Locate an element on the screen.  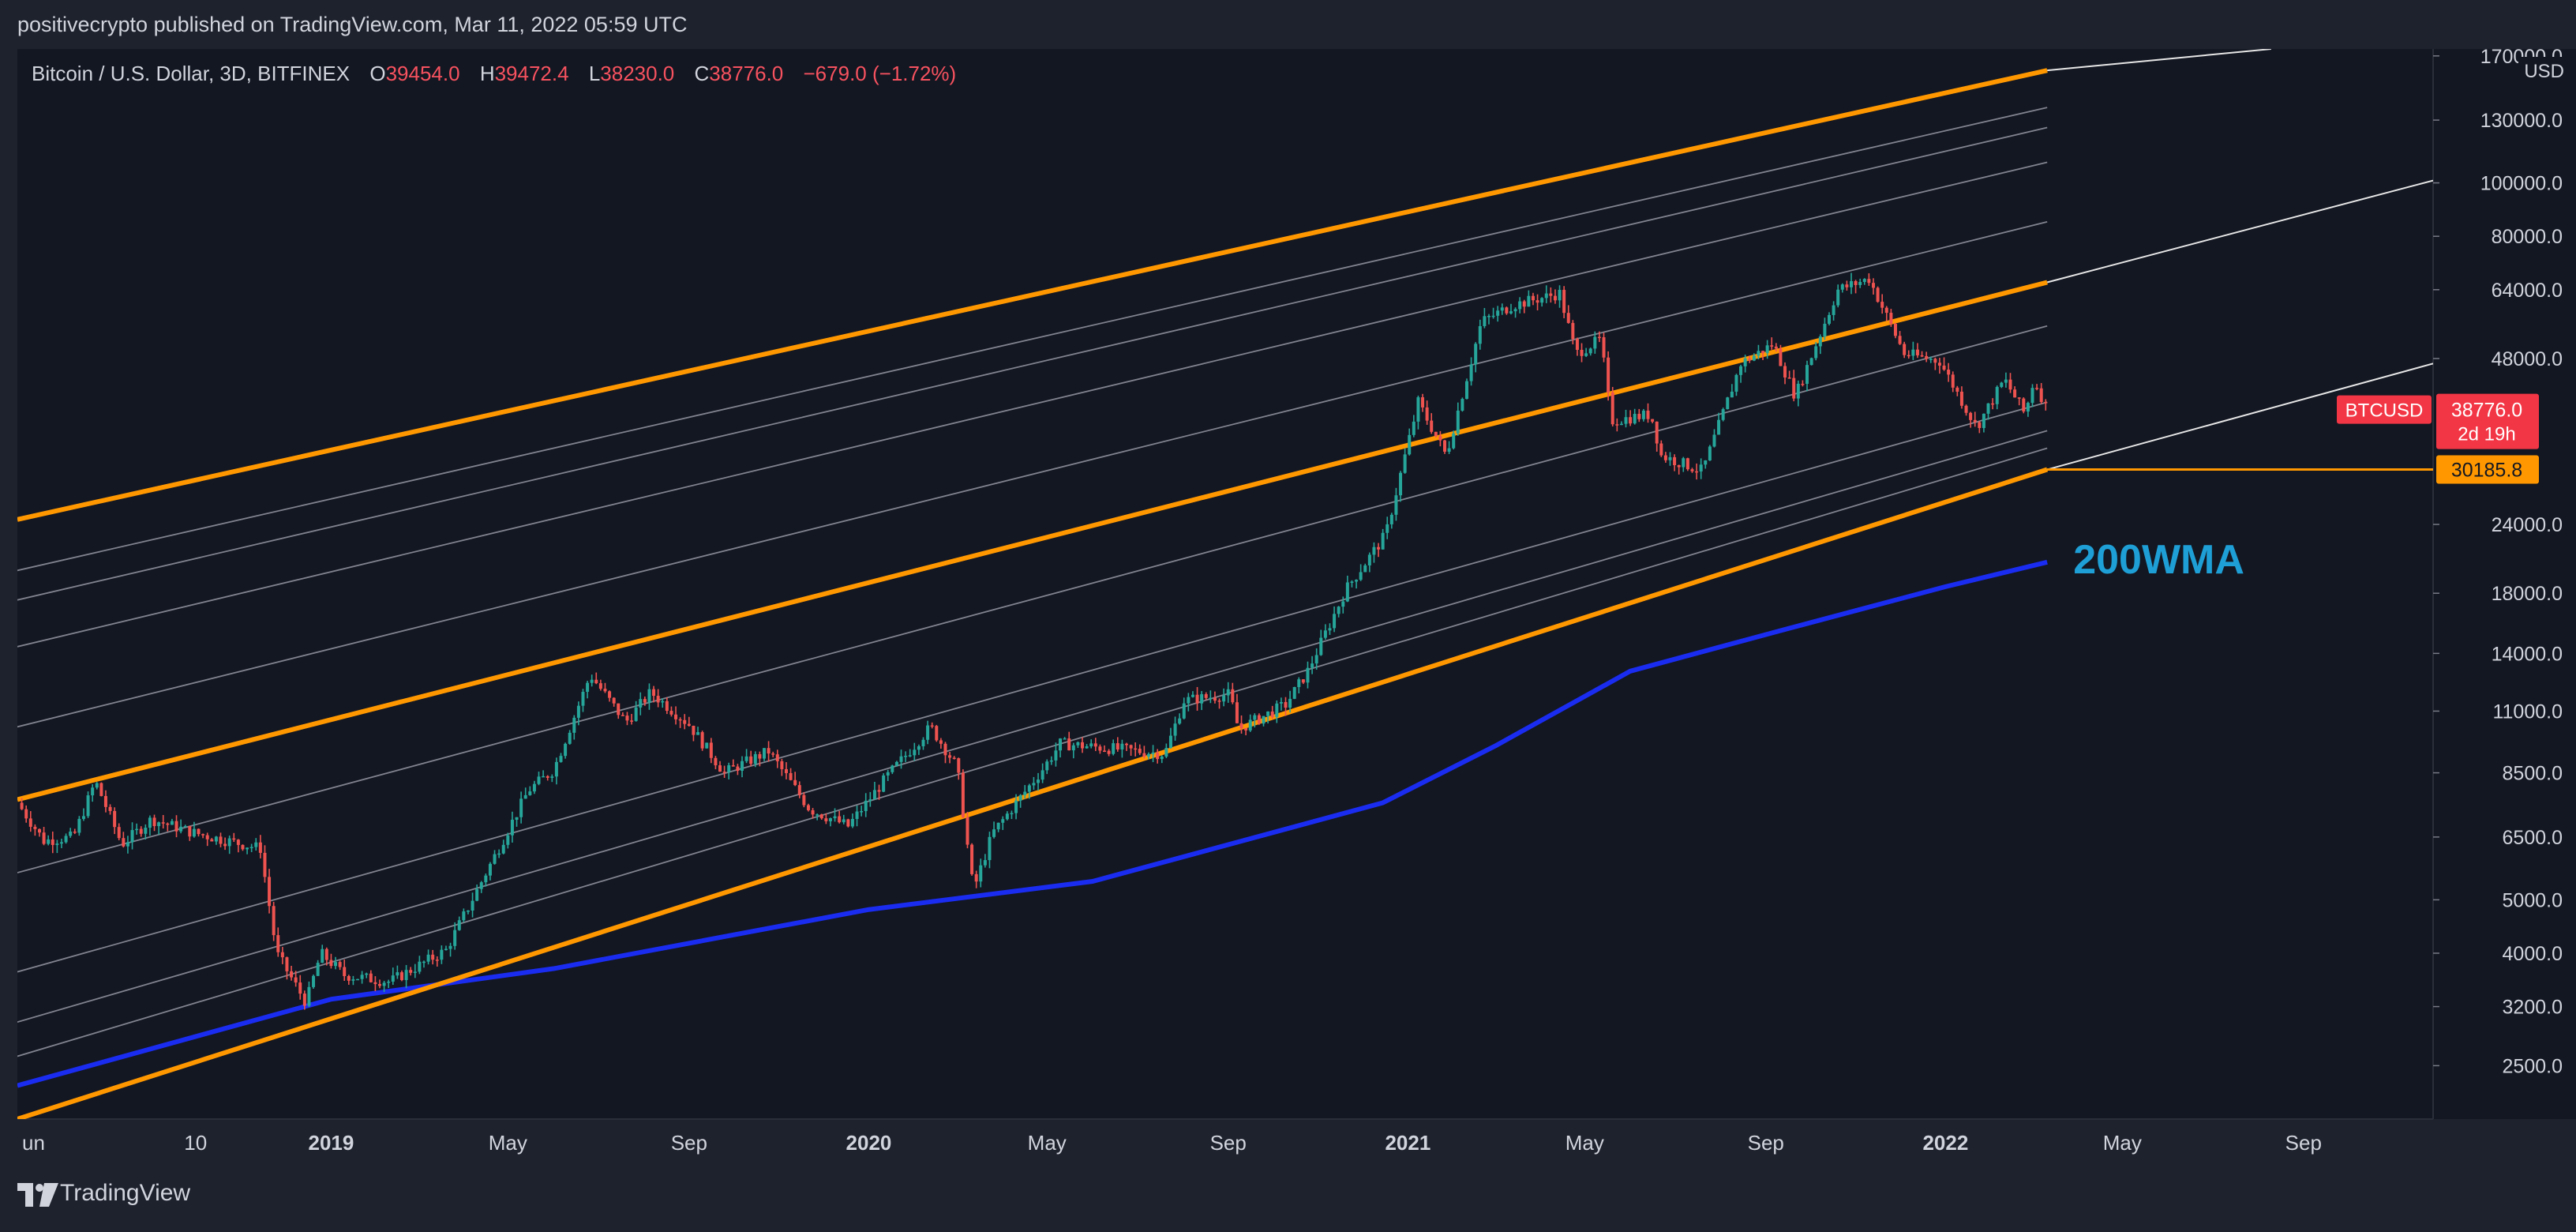
price-tick-label: 130000.0 is located at coordinates (2521, 121).